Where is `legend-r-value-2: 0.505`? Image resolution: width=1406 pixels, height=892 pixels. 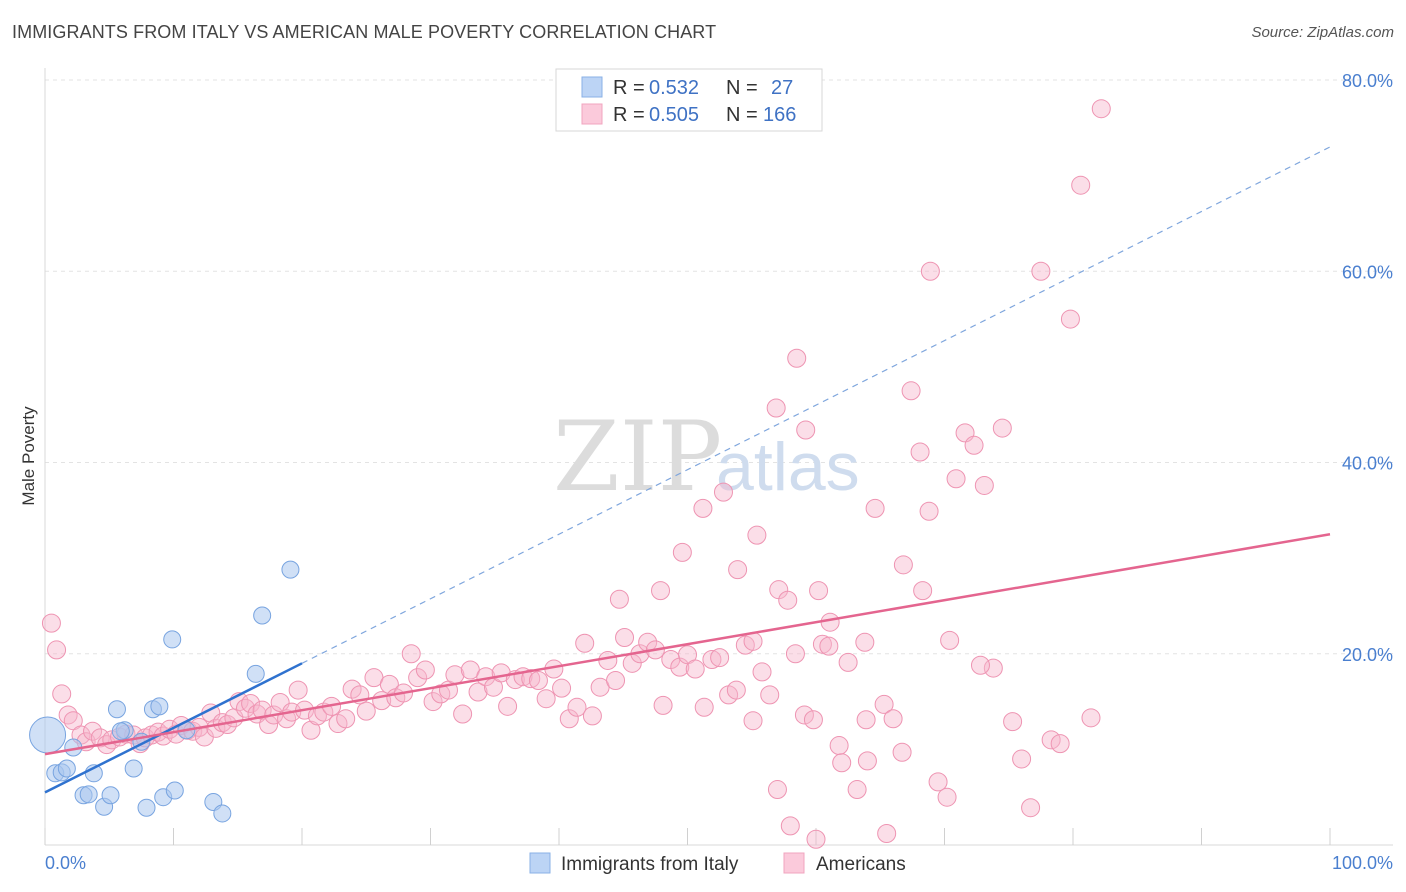
legend-r-value-2: 0.505 is located at coordinates (674, 115).